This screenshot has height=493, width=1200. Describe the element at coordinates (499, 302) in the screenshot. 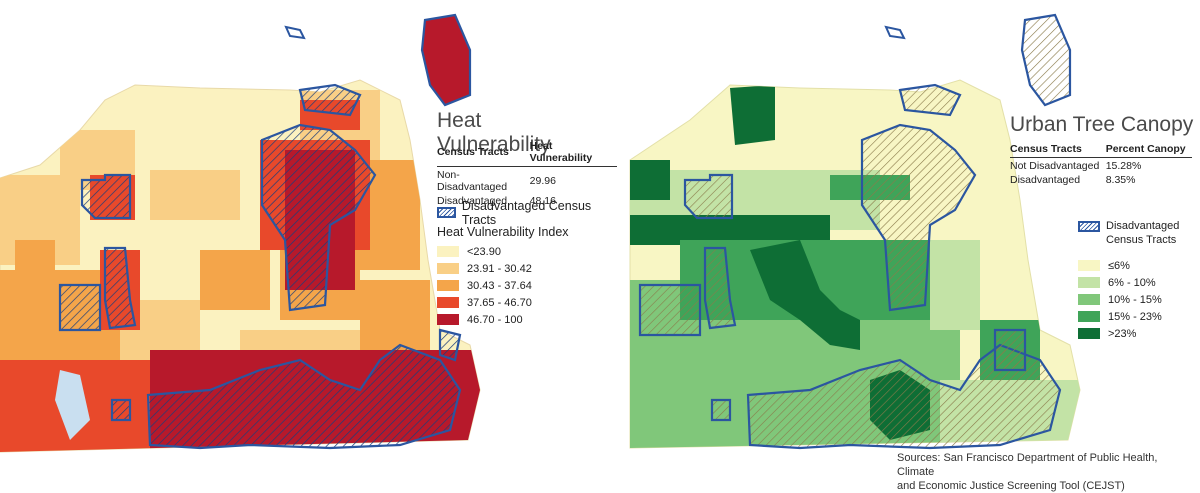

I see `legend-label: 37.65 - 46.70` at that location.